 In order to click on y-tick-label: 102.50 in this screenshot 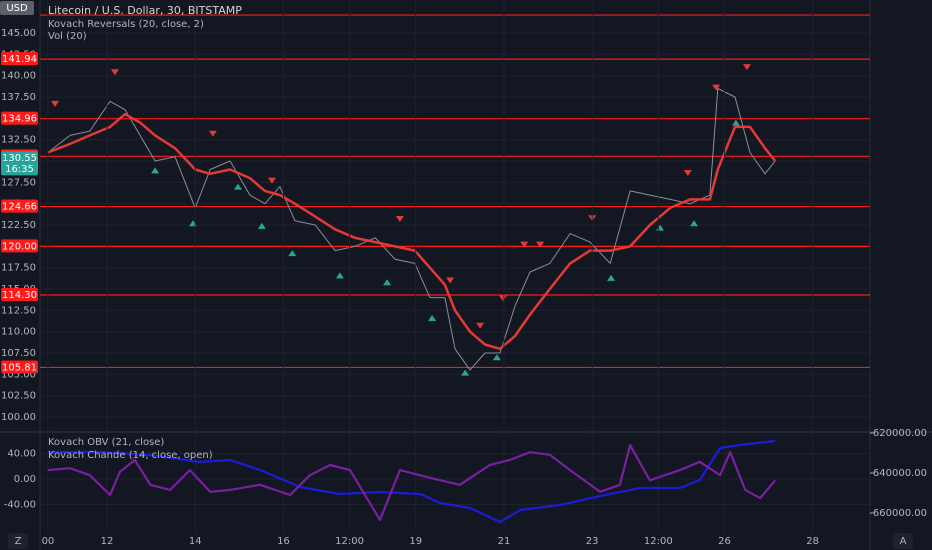, I will do `click(18, 396)`.